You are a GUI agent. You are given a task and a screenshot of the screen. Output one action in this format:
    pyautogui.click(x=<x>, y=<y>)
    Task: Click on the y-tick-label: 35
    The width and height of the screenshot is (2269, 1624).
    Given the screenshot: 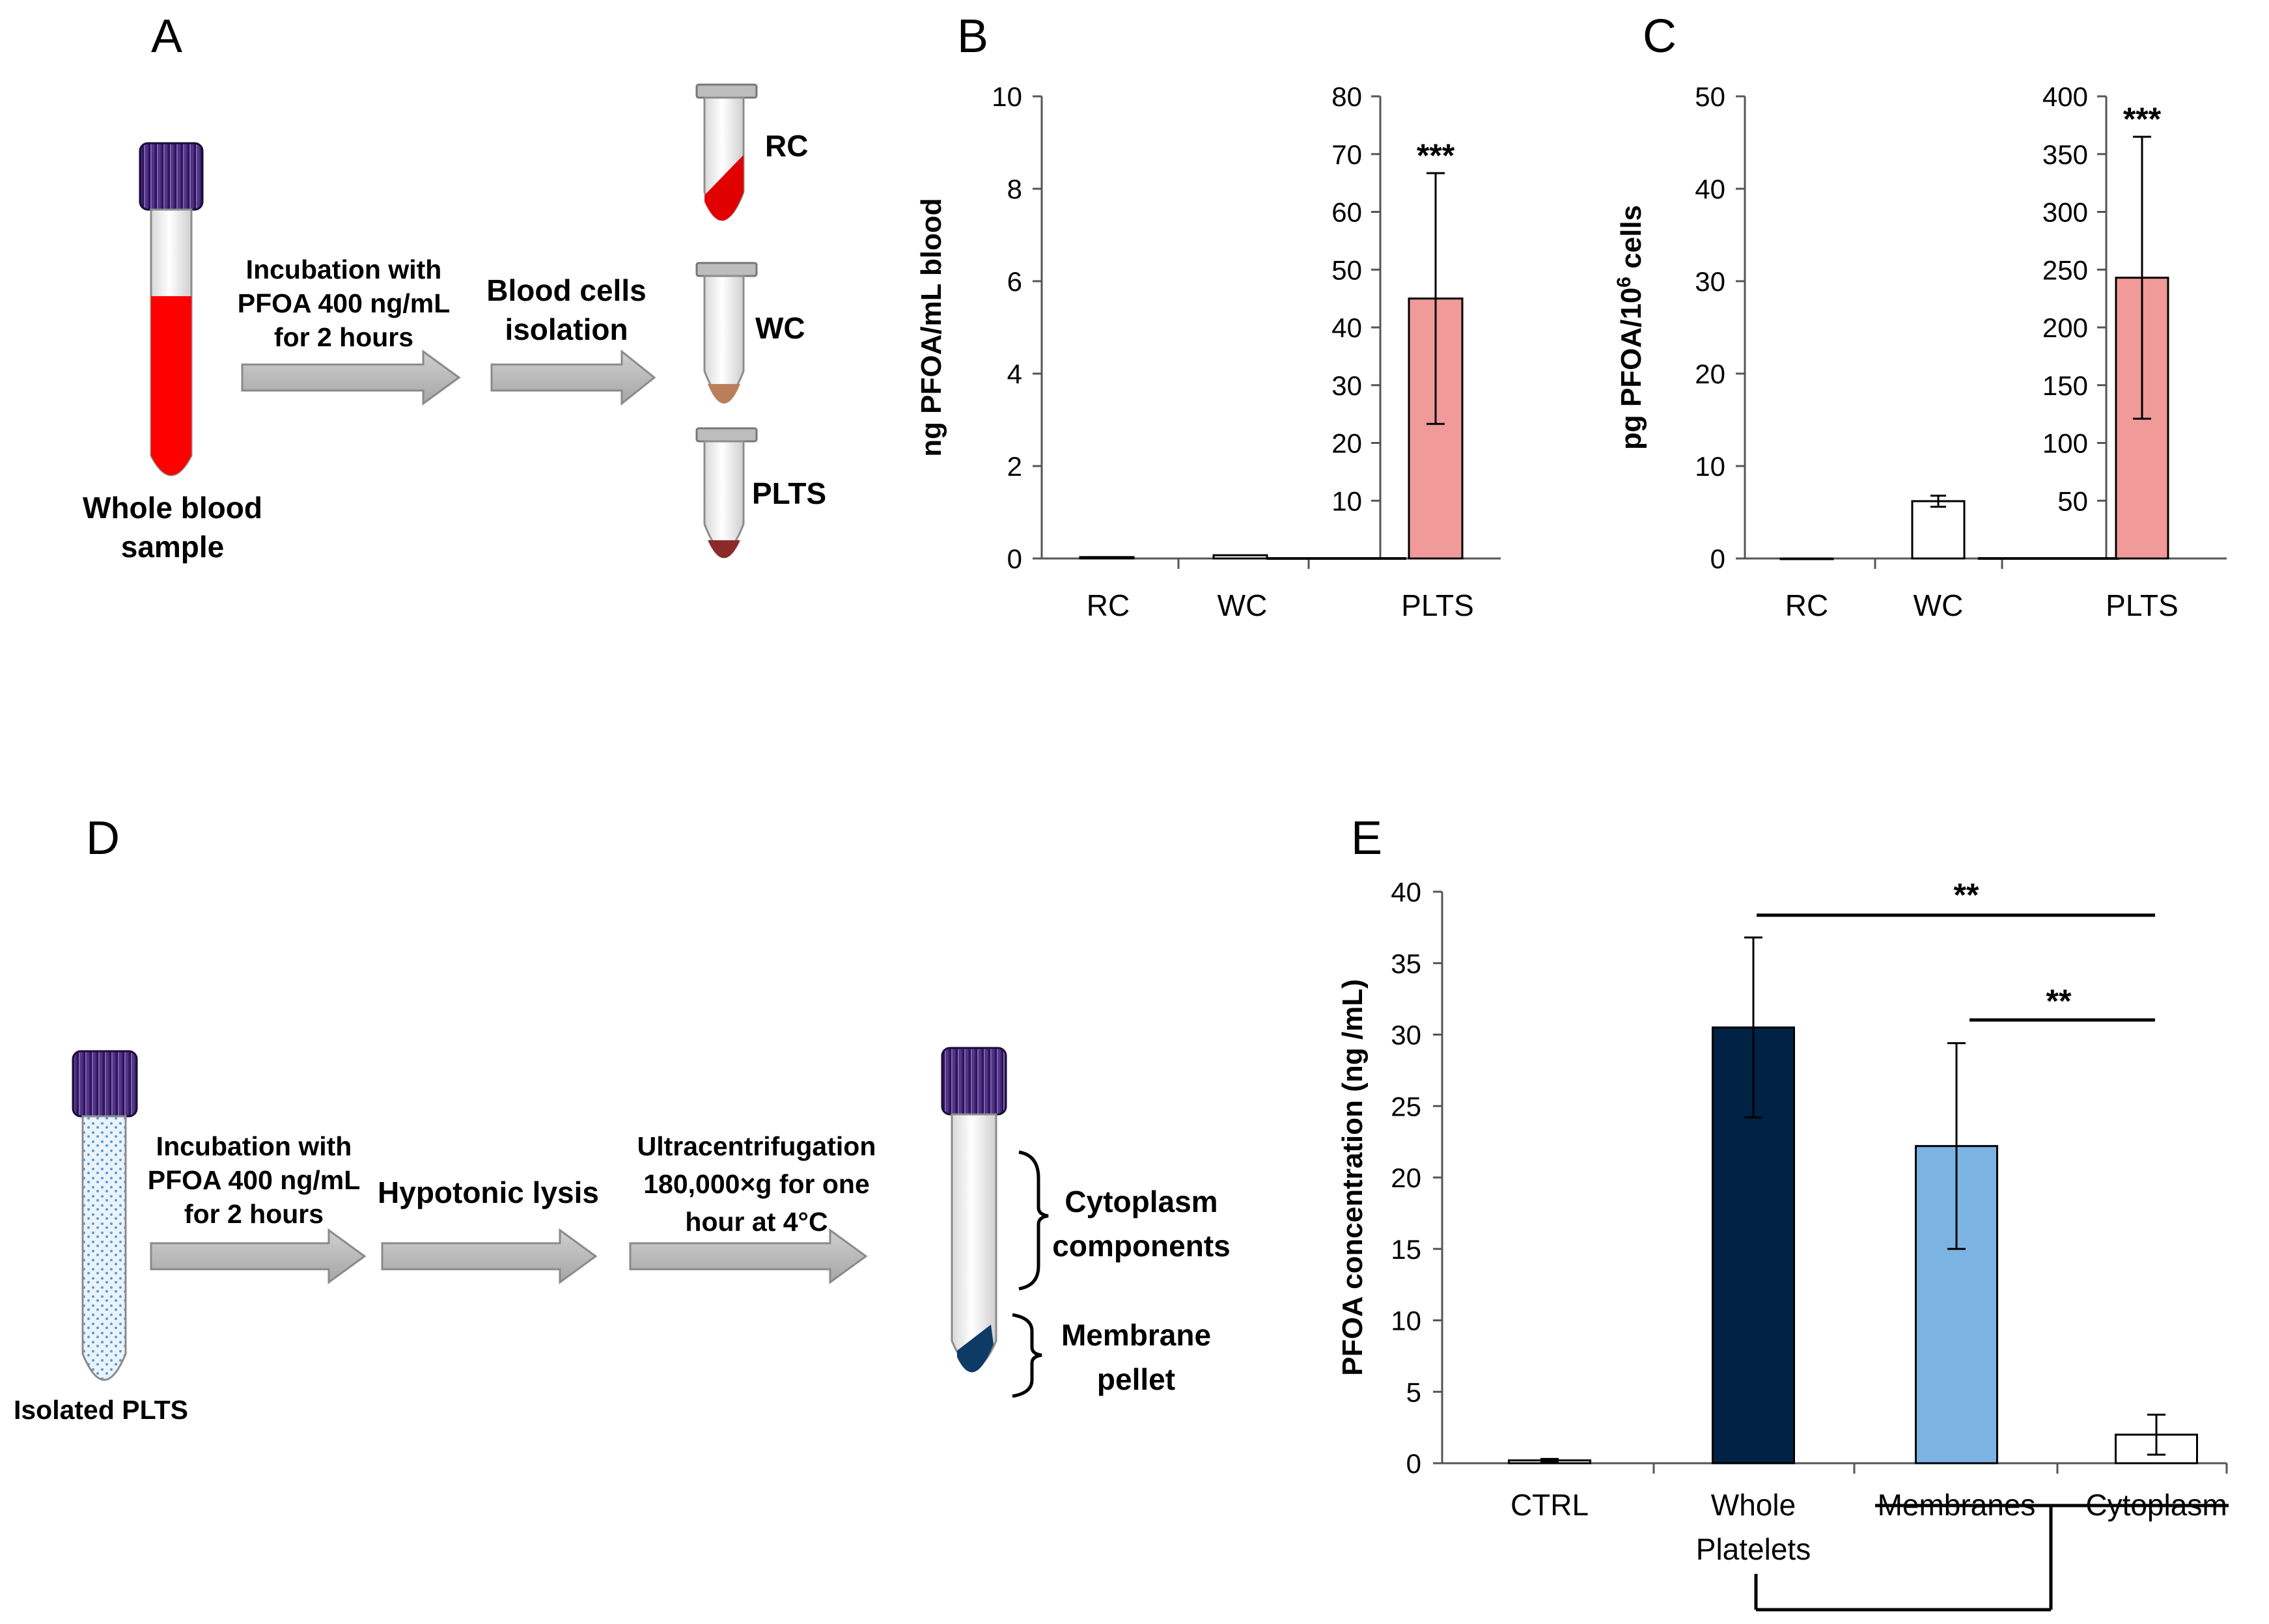 What is the action you would take?
    pyautogui.click(x=1406, y=963)
    